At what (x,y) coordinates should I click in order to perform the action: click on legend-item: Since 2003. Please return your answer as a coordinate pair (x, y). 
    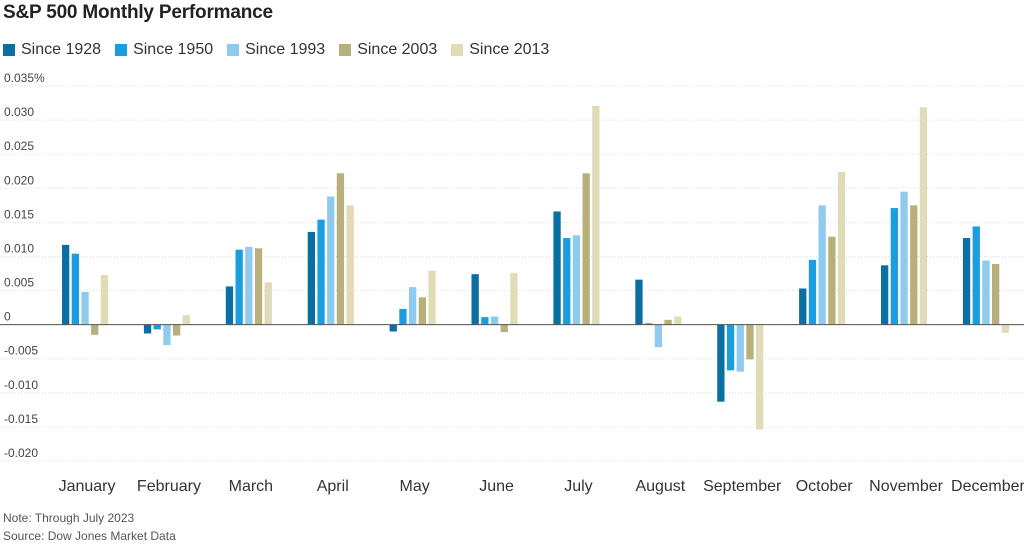
    Looking at the image, I should click on (388, 50).